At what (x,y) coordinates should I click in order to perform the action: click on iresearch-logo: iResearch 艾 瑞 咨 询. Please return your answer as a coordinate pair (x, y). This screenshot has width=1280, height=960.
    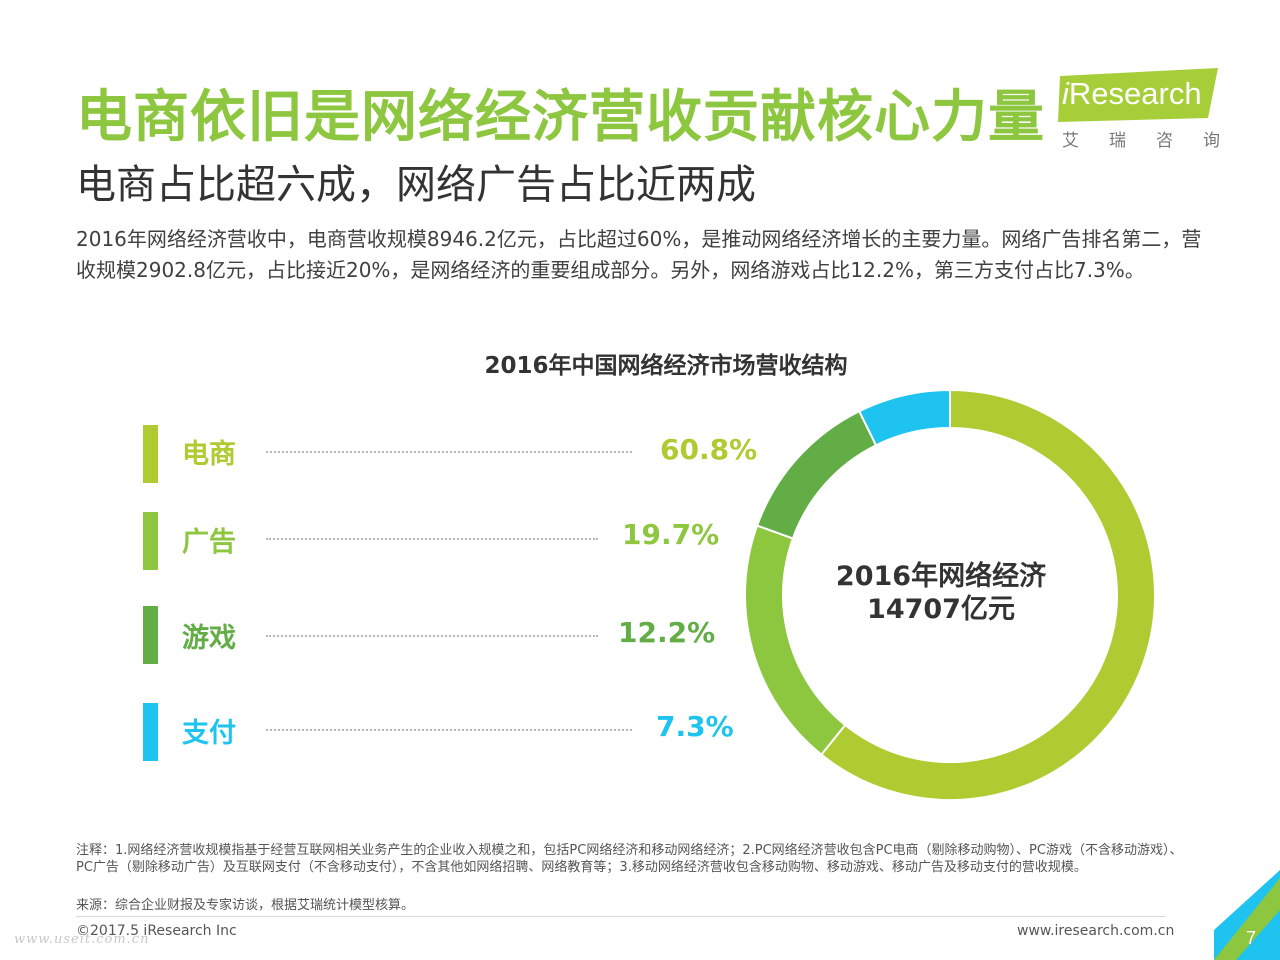
    Looking at the image, I should click on (1139, 108).